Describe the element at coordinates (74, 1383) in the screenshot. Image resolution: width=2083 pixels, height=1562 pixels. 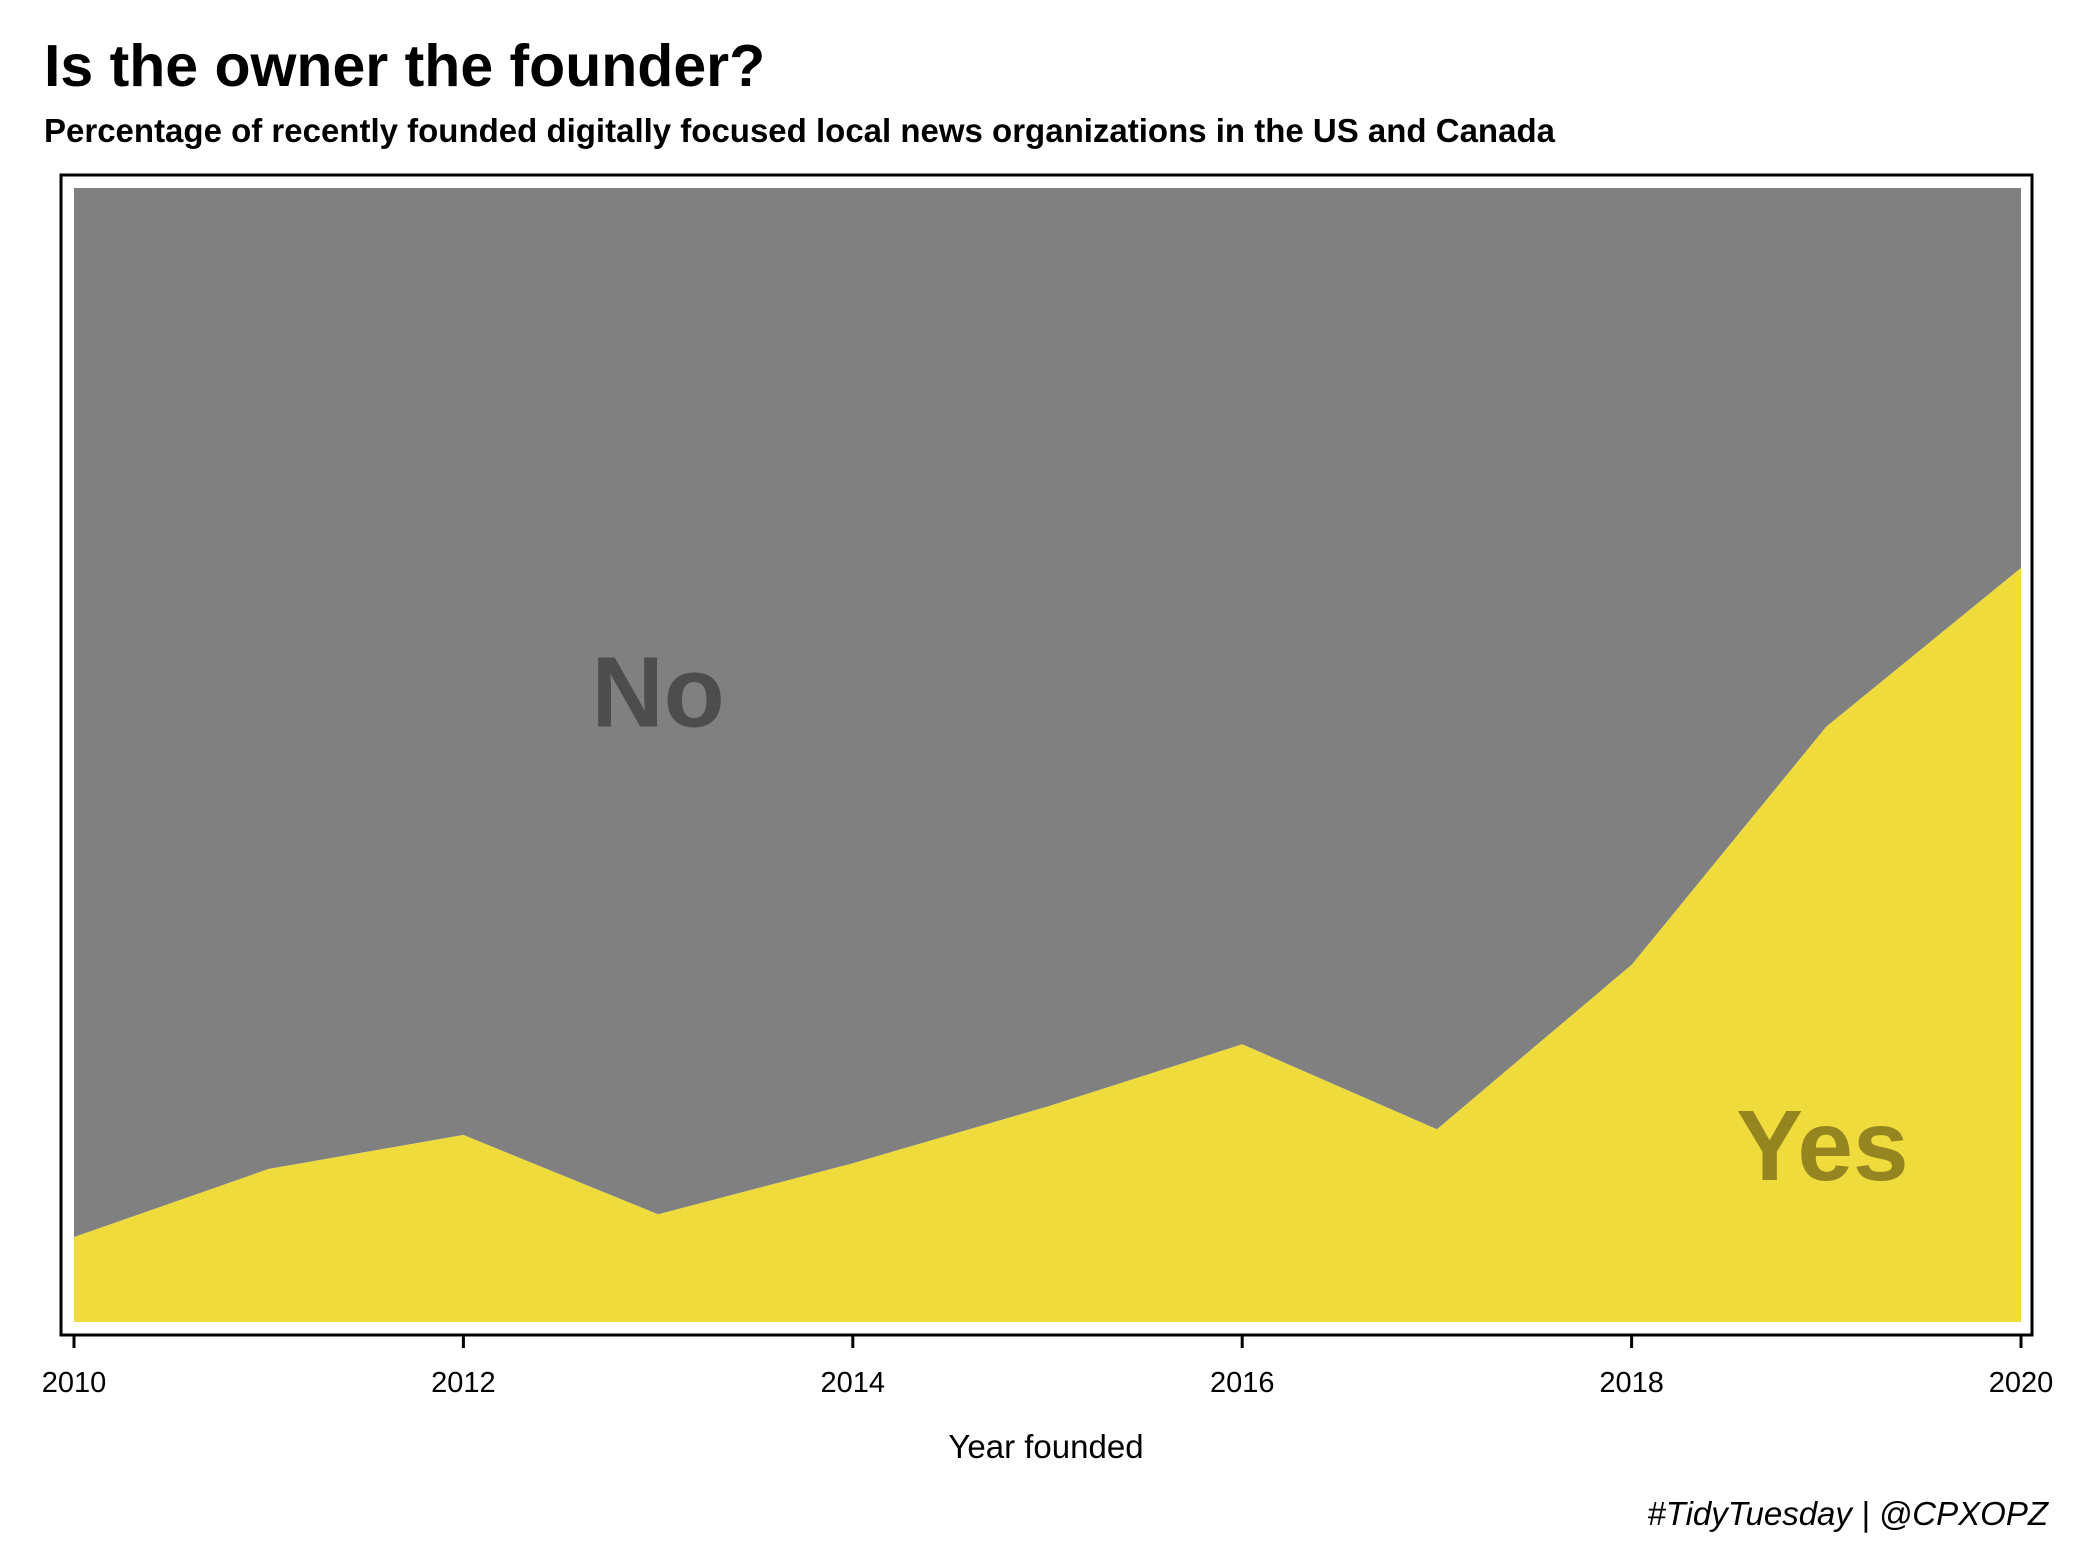
I see `x-tick-label: 2010` at that location.